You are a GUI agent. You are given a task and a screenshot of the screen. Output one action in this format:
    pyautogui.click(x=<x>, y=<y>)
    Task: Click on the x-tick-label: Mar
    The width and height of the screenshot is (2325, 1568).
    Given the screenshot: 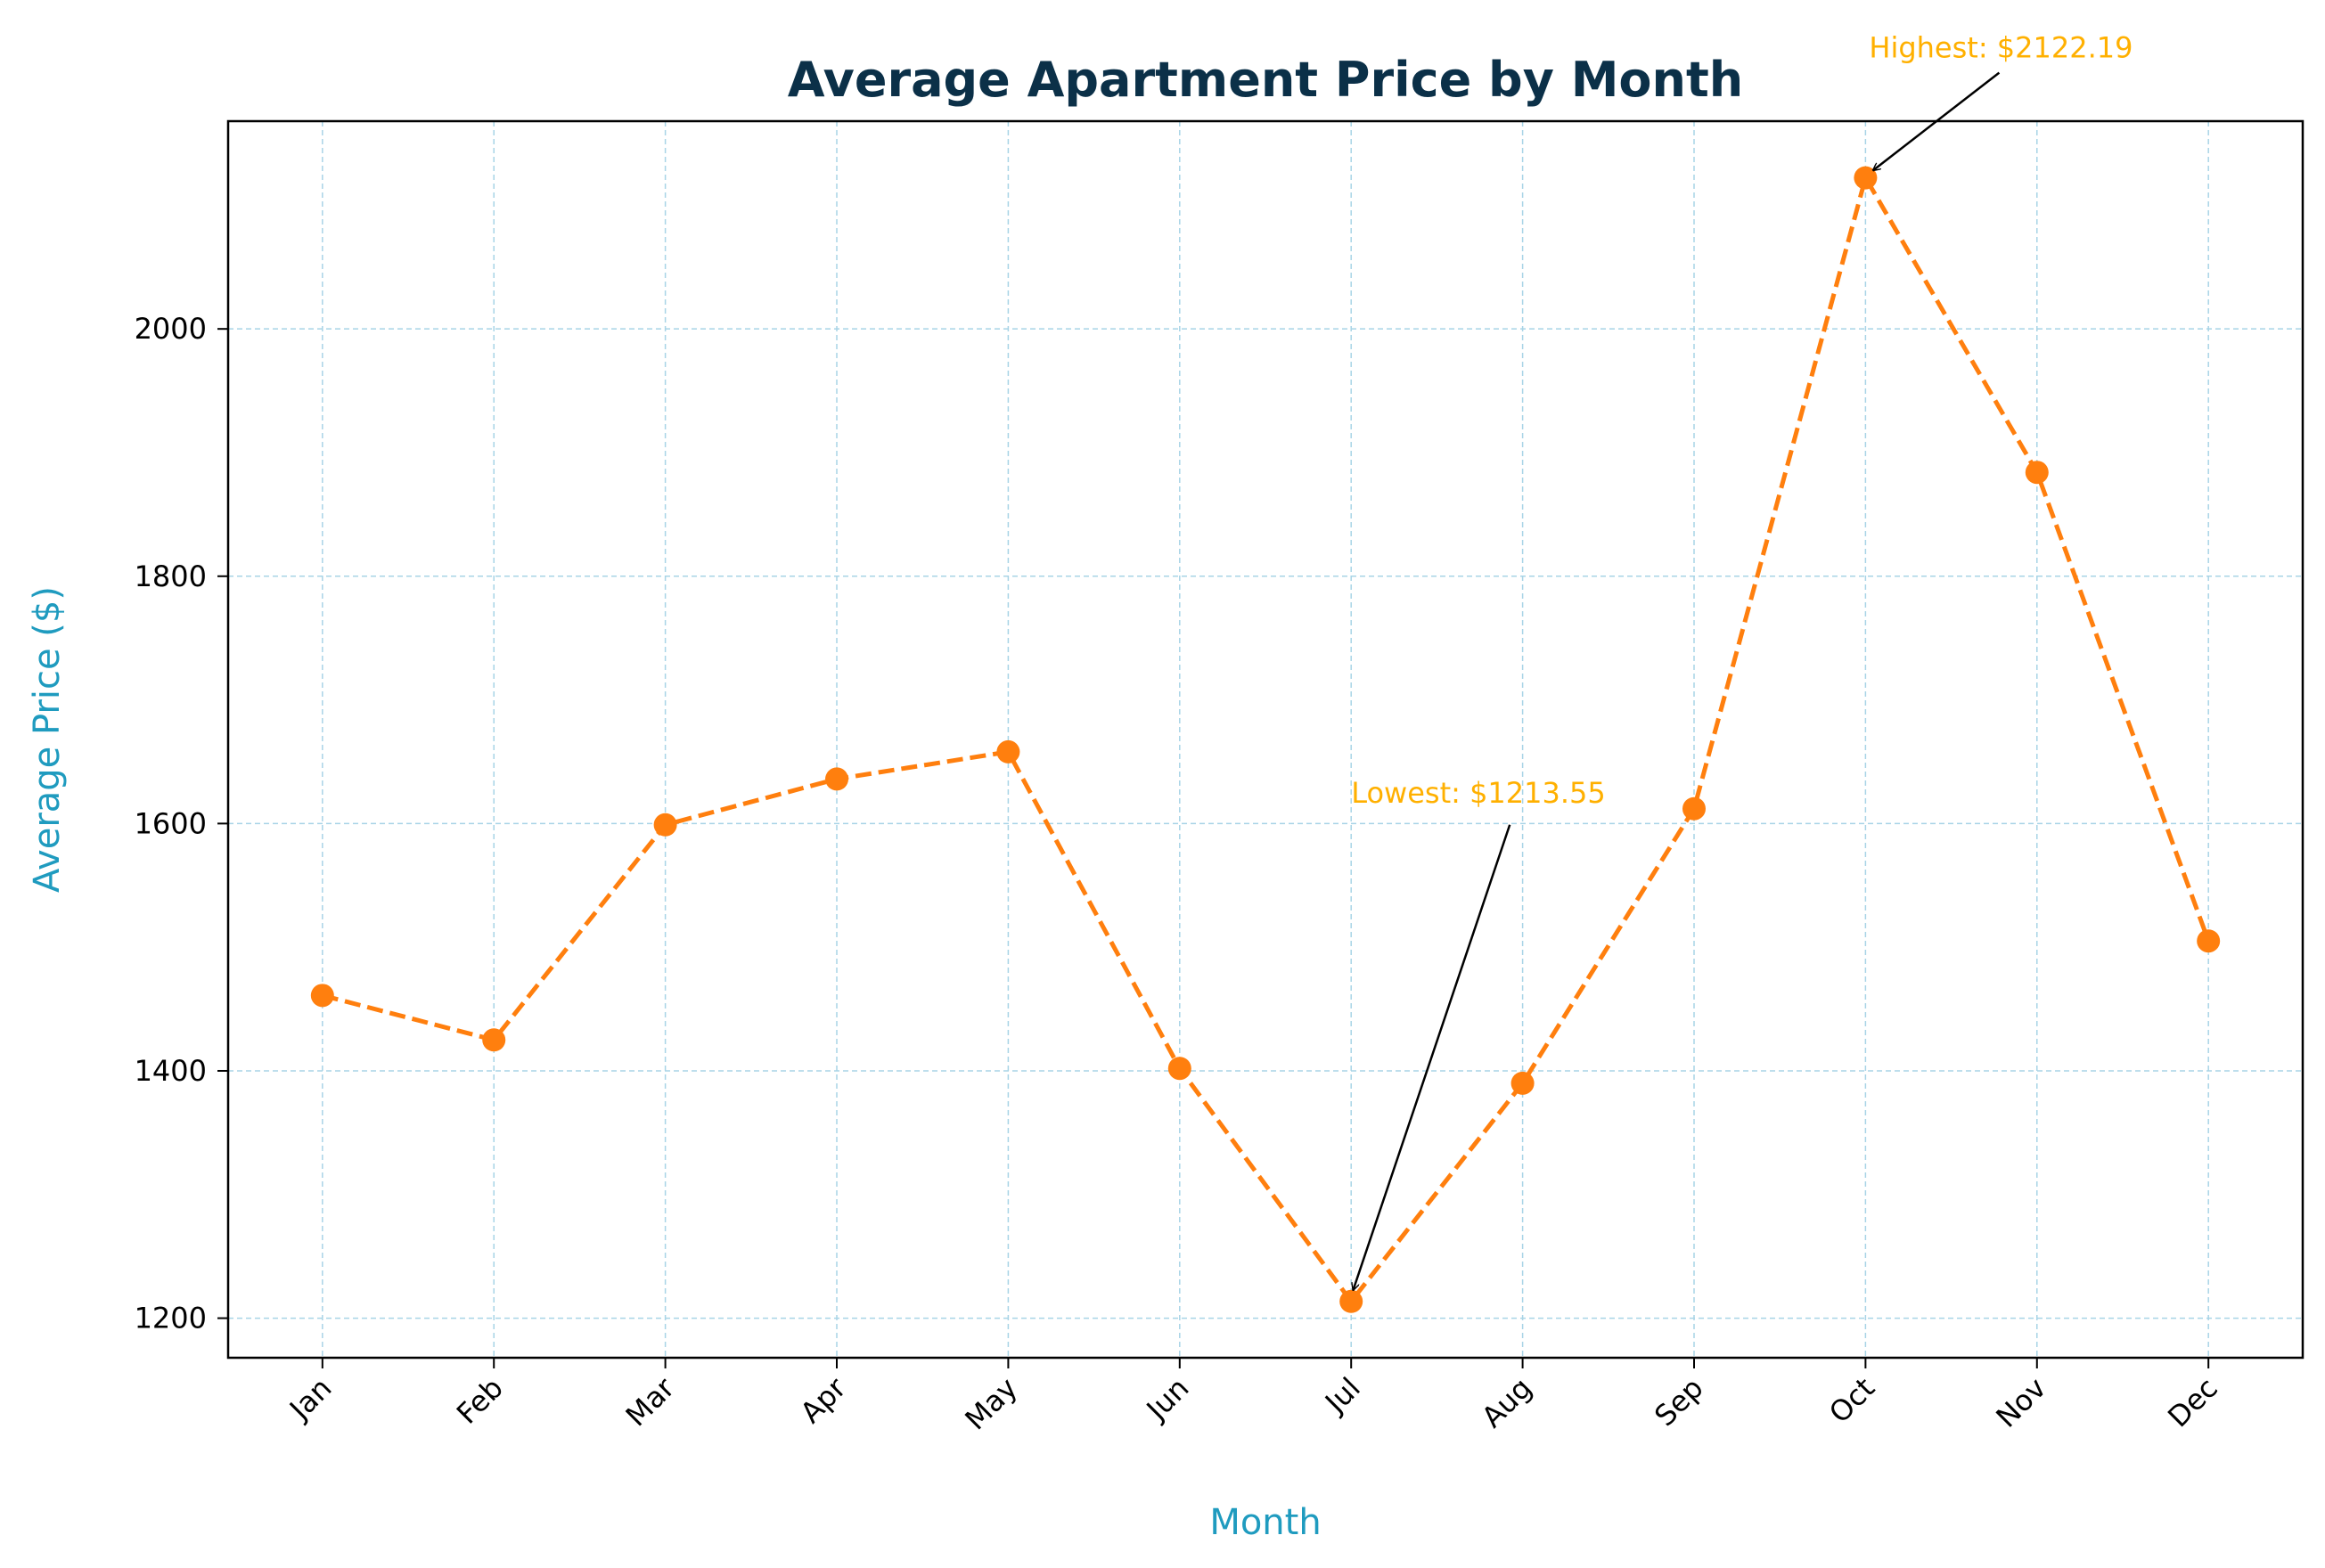 What is the action you would take?
    pyautogui.click(x=650, y=1401)
    